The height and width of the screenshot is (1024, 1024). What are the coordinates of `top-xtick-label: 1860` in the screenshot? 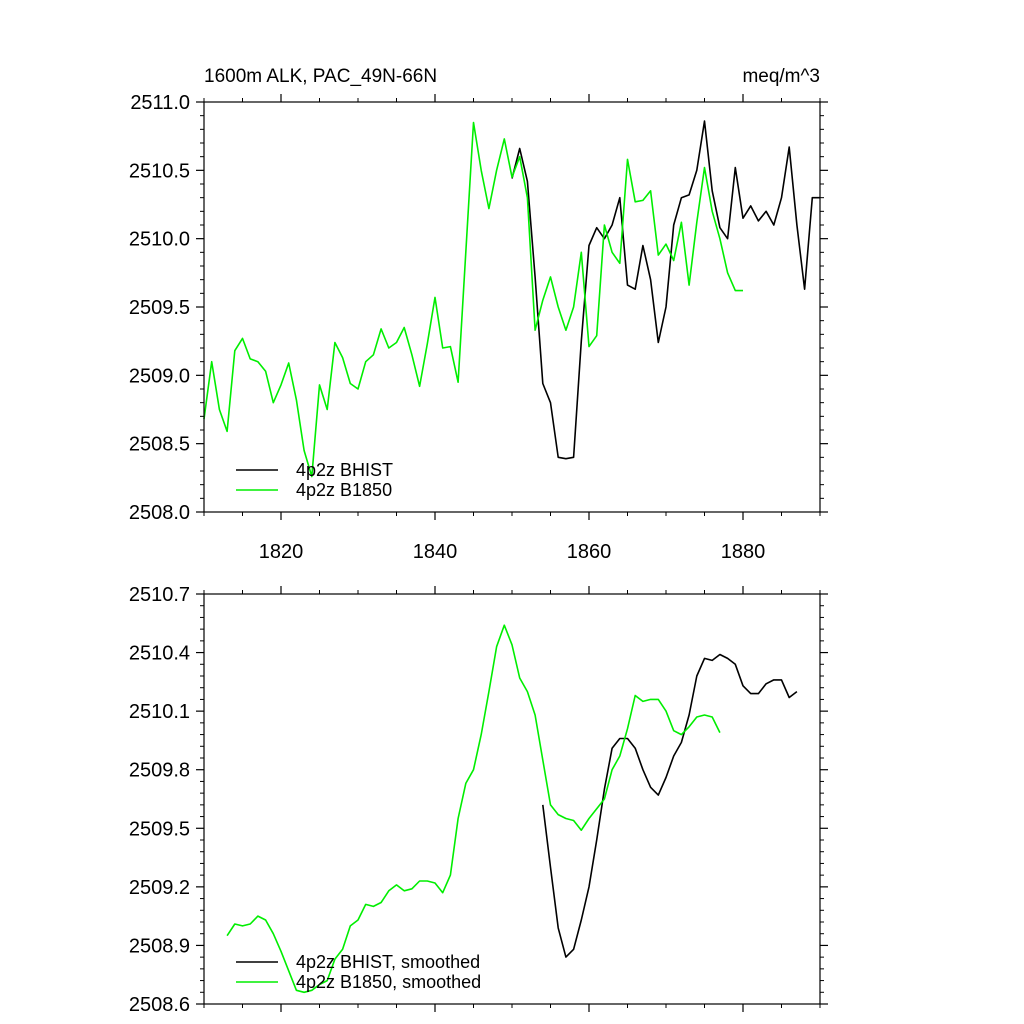 It's located at (589, 552).